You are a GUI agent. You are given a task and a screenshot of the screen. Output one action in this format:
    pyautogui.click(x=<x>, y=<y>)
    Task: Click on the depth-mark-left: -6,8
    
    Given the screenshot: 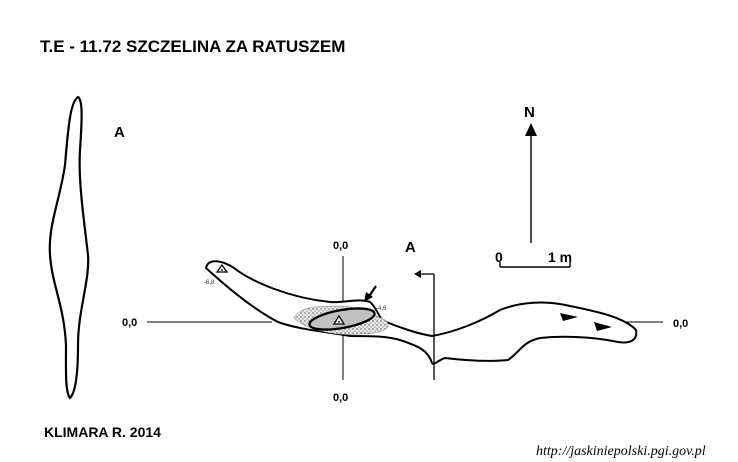 What is the action you would take?
    pyautogui.click(x=209, y=283)
    